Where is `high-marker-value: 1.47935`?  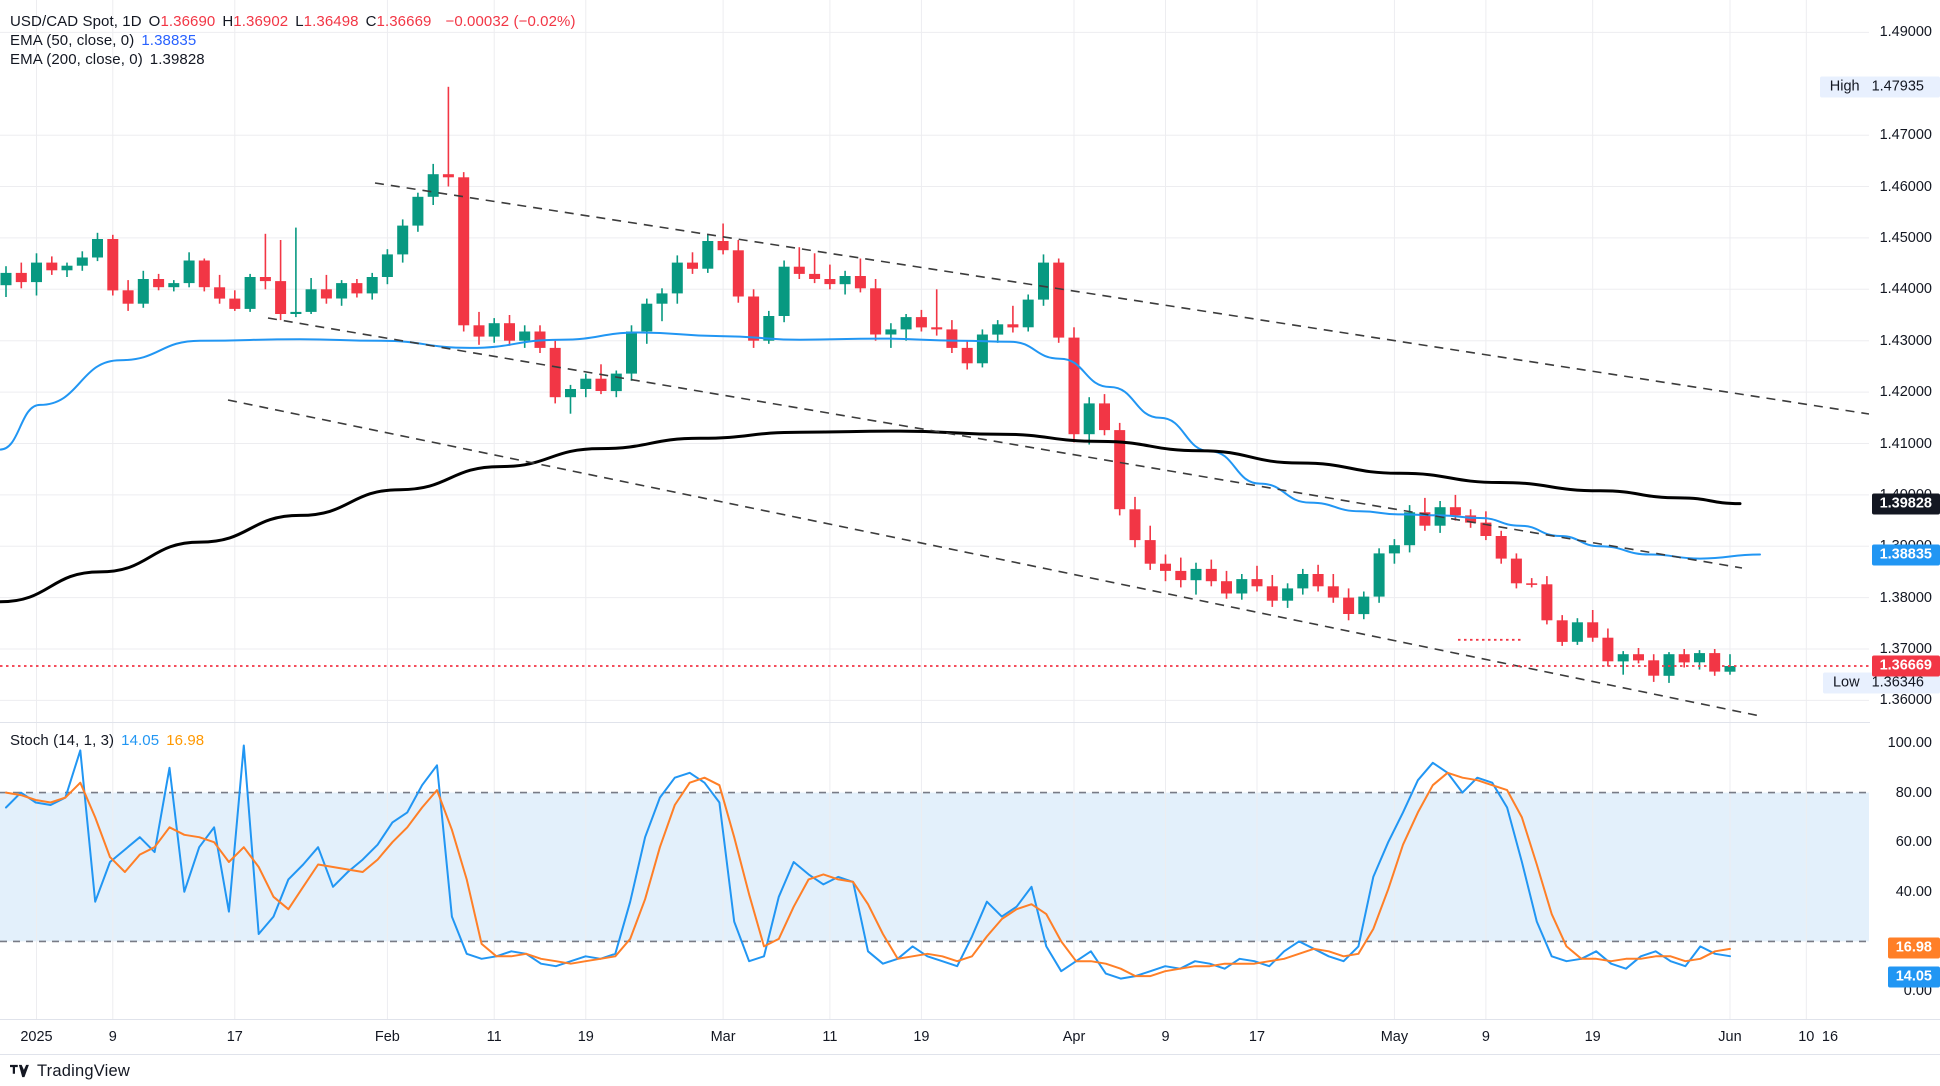
high-marker-value: 1.47935 is located at coordinates (1897, 86).